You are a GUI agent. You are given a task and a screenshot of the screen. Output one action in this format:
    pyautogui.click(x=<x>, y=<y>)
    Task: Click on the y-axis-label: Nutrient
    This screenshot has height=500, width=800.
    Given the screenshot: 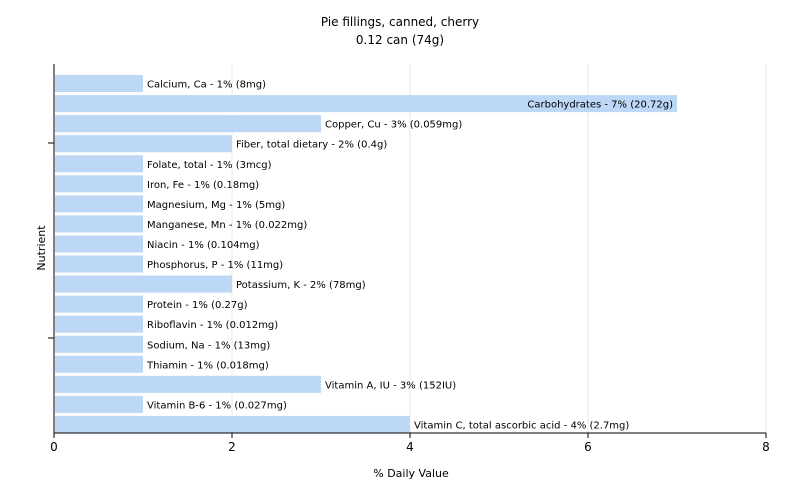 What is the action you would take?
    pyautogui.click(x=41, y=248)
    